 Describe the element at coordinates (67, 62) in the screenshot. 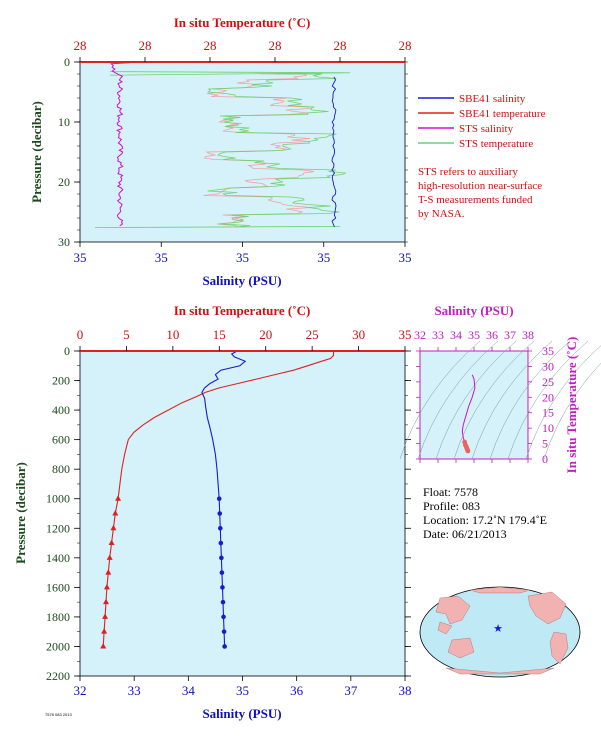

I see `top-pressure-tick-label: 0` at that location.